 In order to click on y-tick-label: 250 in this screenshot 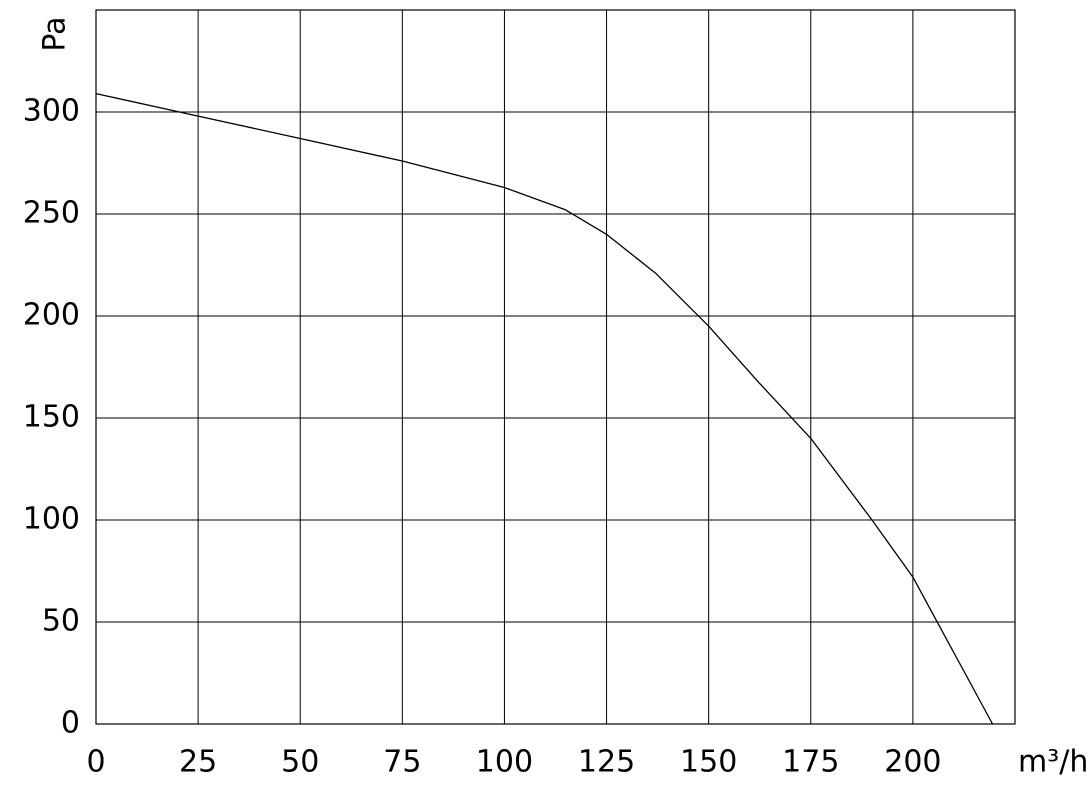, I will do `click(51, 213)`.